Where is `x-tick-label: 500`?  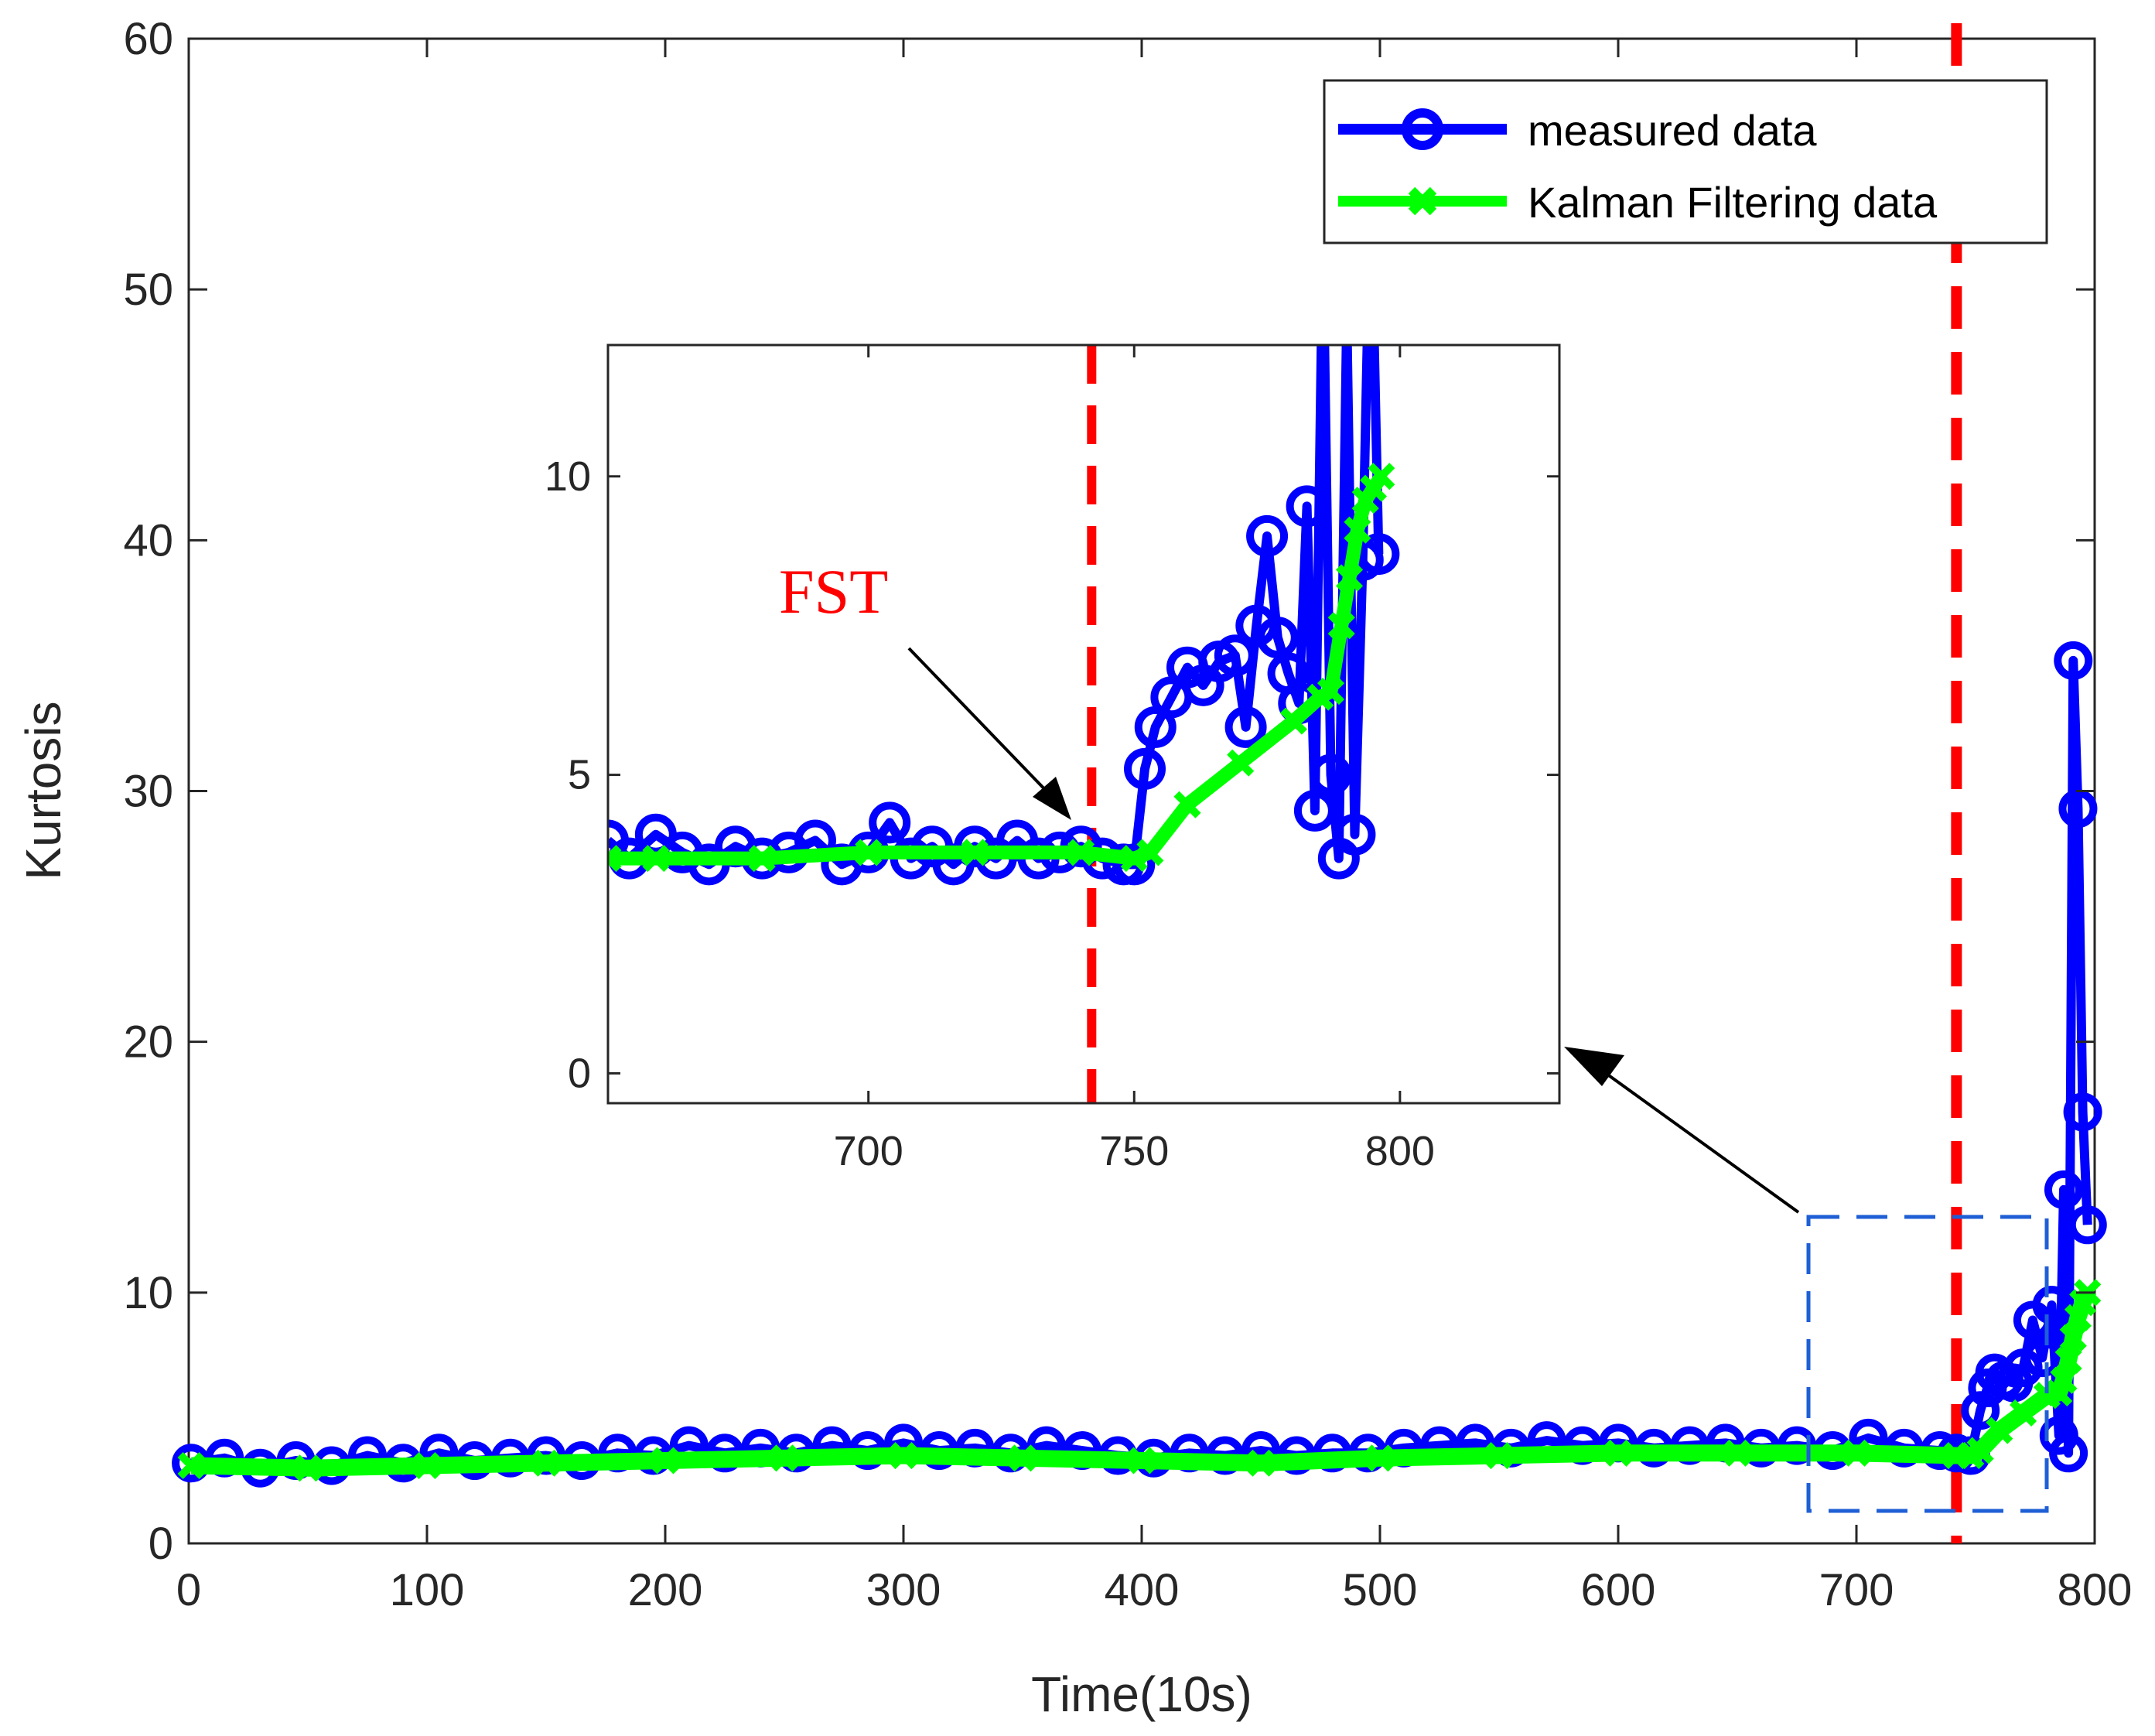 x-tick-label: 500 is located at coordinates (1380, 1590).